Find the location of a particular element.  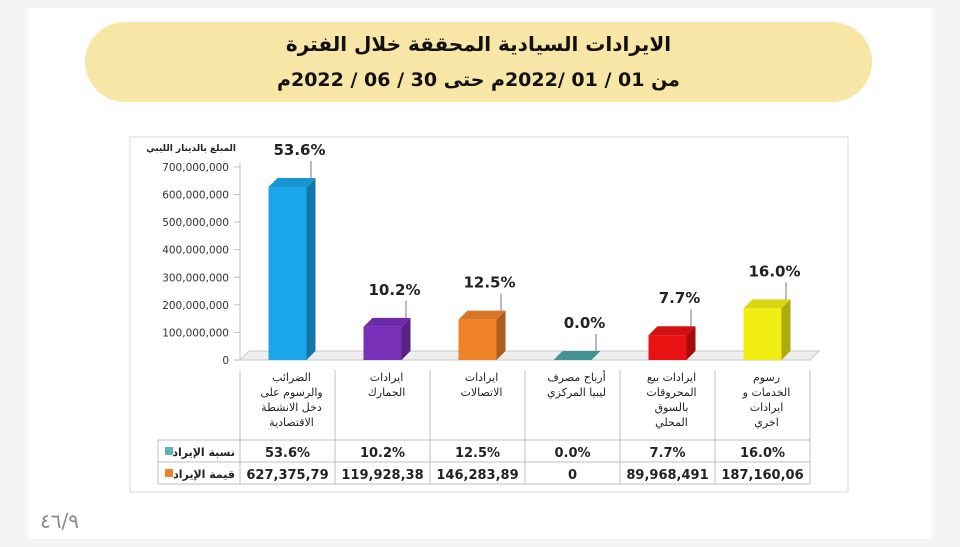

table-cell: 627,375,79 is located at coordinates (287, 475).